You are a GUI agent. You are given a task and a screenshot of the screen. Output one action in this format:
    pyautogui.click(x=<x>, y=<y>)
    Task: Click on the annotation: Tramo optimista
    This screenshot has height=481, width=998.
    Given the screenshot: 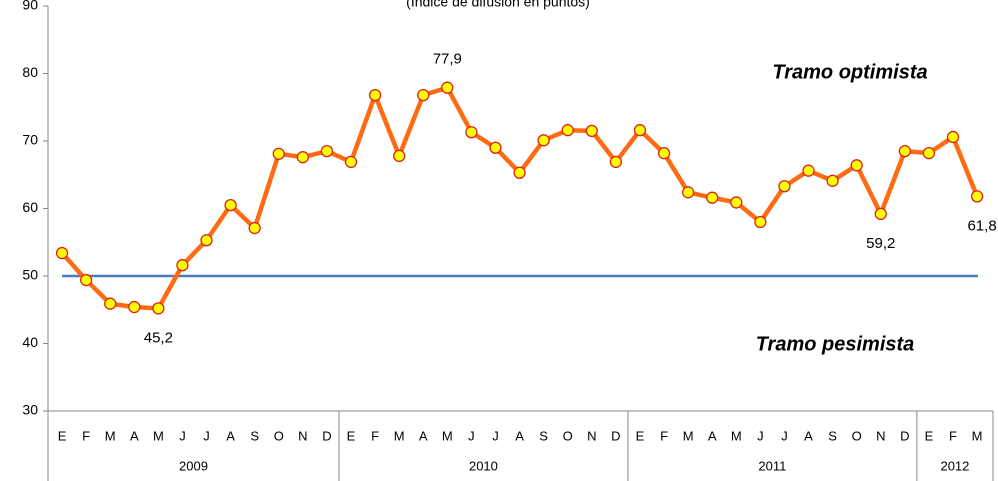 What is the action you would take?
    pyautogui.click(x=849, y=72)
    